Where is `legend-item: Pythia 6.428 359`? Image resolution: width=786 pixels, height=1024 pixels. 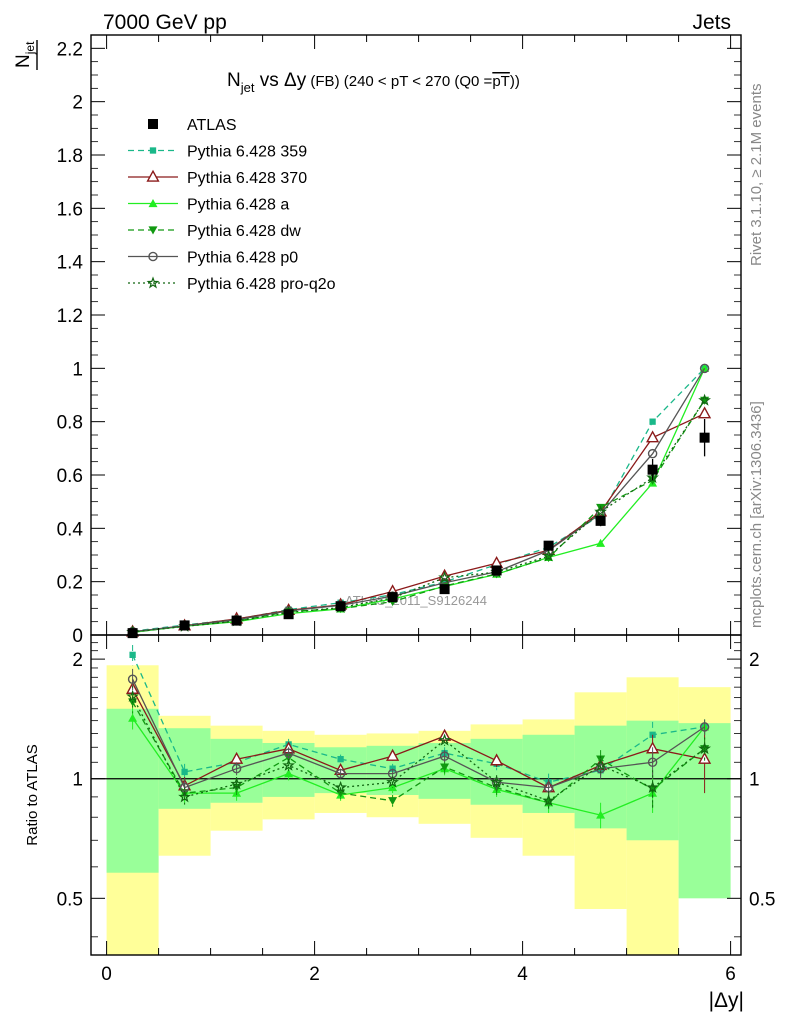 legend-item: Pythia 6.428 359 is located at coordinates (217, 152).